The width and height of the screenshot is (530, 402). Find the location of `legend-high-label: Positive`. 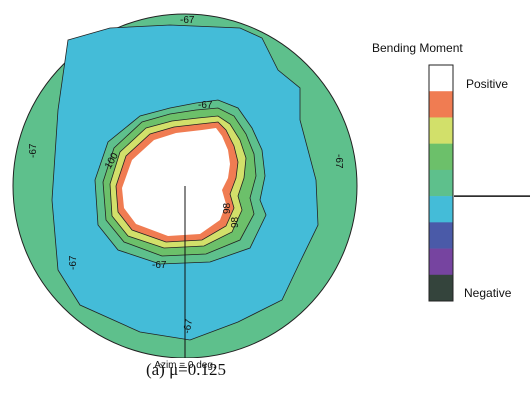

legend-high-label: Positive is located at coordinates (487, 84).